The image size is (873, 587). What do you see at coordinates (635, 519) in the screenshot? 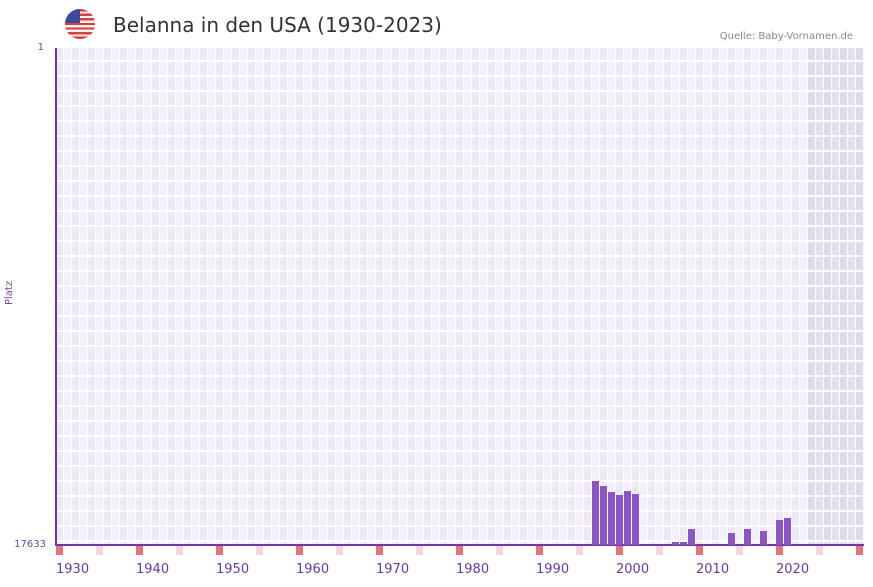
I see `bar-2002` at bounding box center [635, 519].